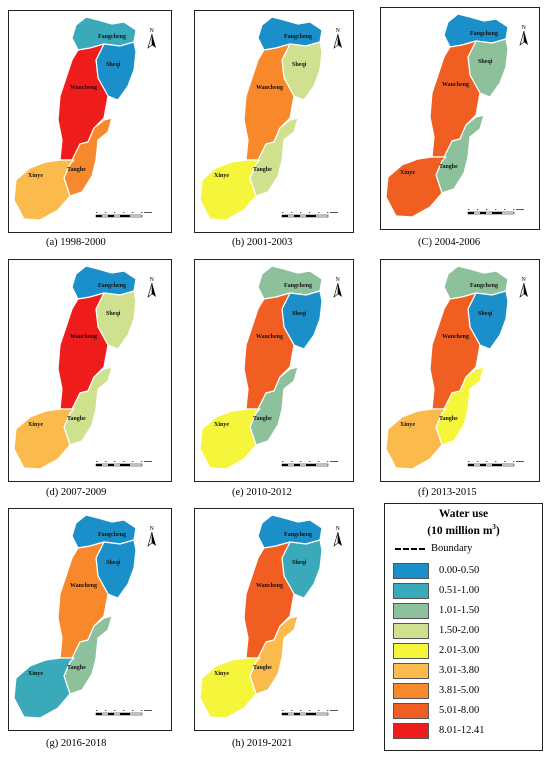 The height and width of the screenshot is (758, 550). I want to click on map-d: Fangcheng Sheqi Wancheng Tanghe Xinye N, so click(84, 367).